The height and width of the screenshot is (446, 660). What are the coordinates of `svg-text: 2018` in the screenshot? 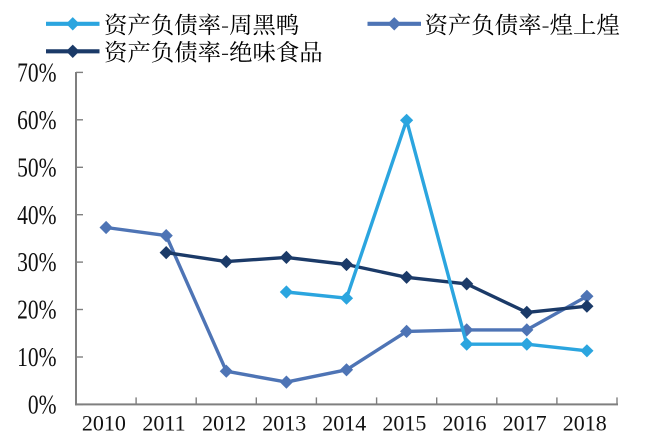 It's located at (585, 423).